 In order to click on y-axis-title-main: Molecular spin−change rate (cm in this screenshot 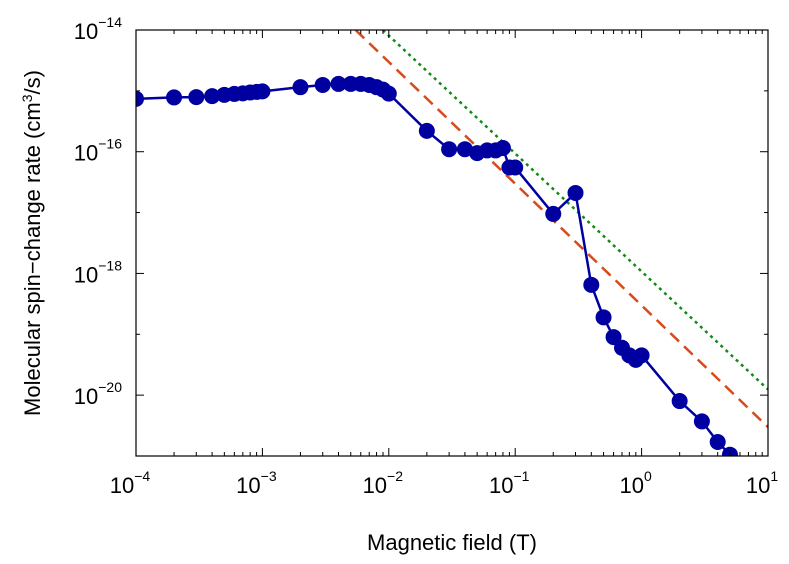, I will do `click(32, 259)`.